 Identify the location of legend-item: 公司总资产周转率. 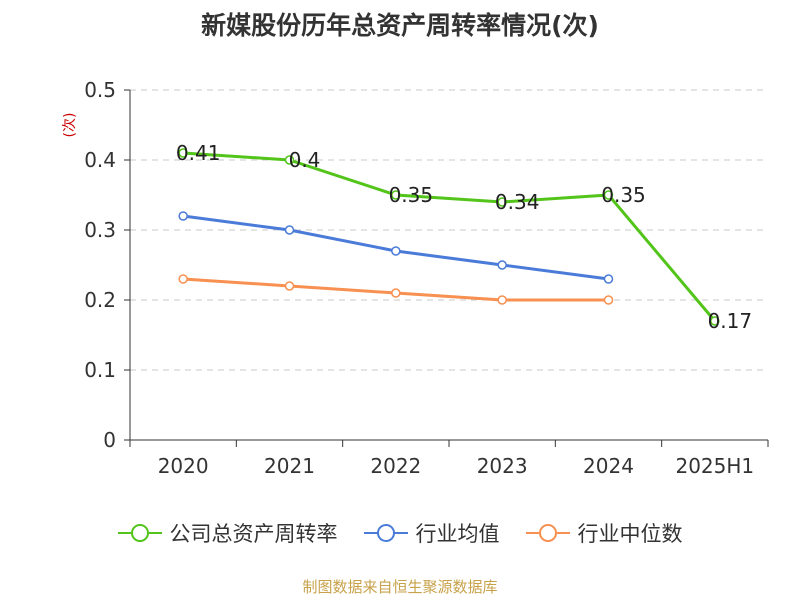
(227, 533).